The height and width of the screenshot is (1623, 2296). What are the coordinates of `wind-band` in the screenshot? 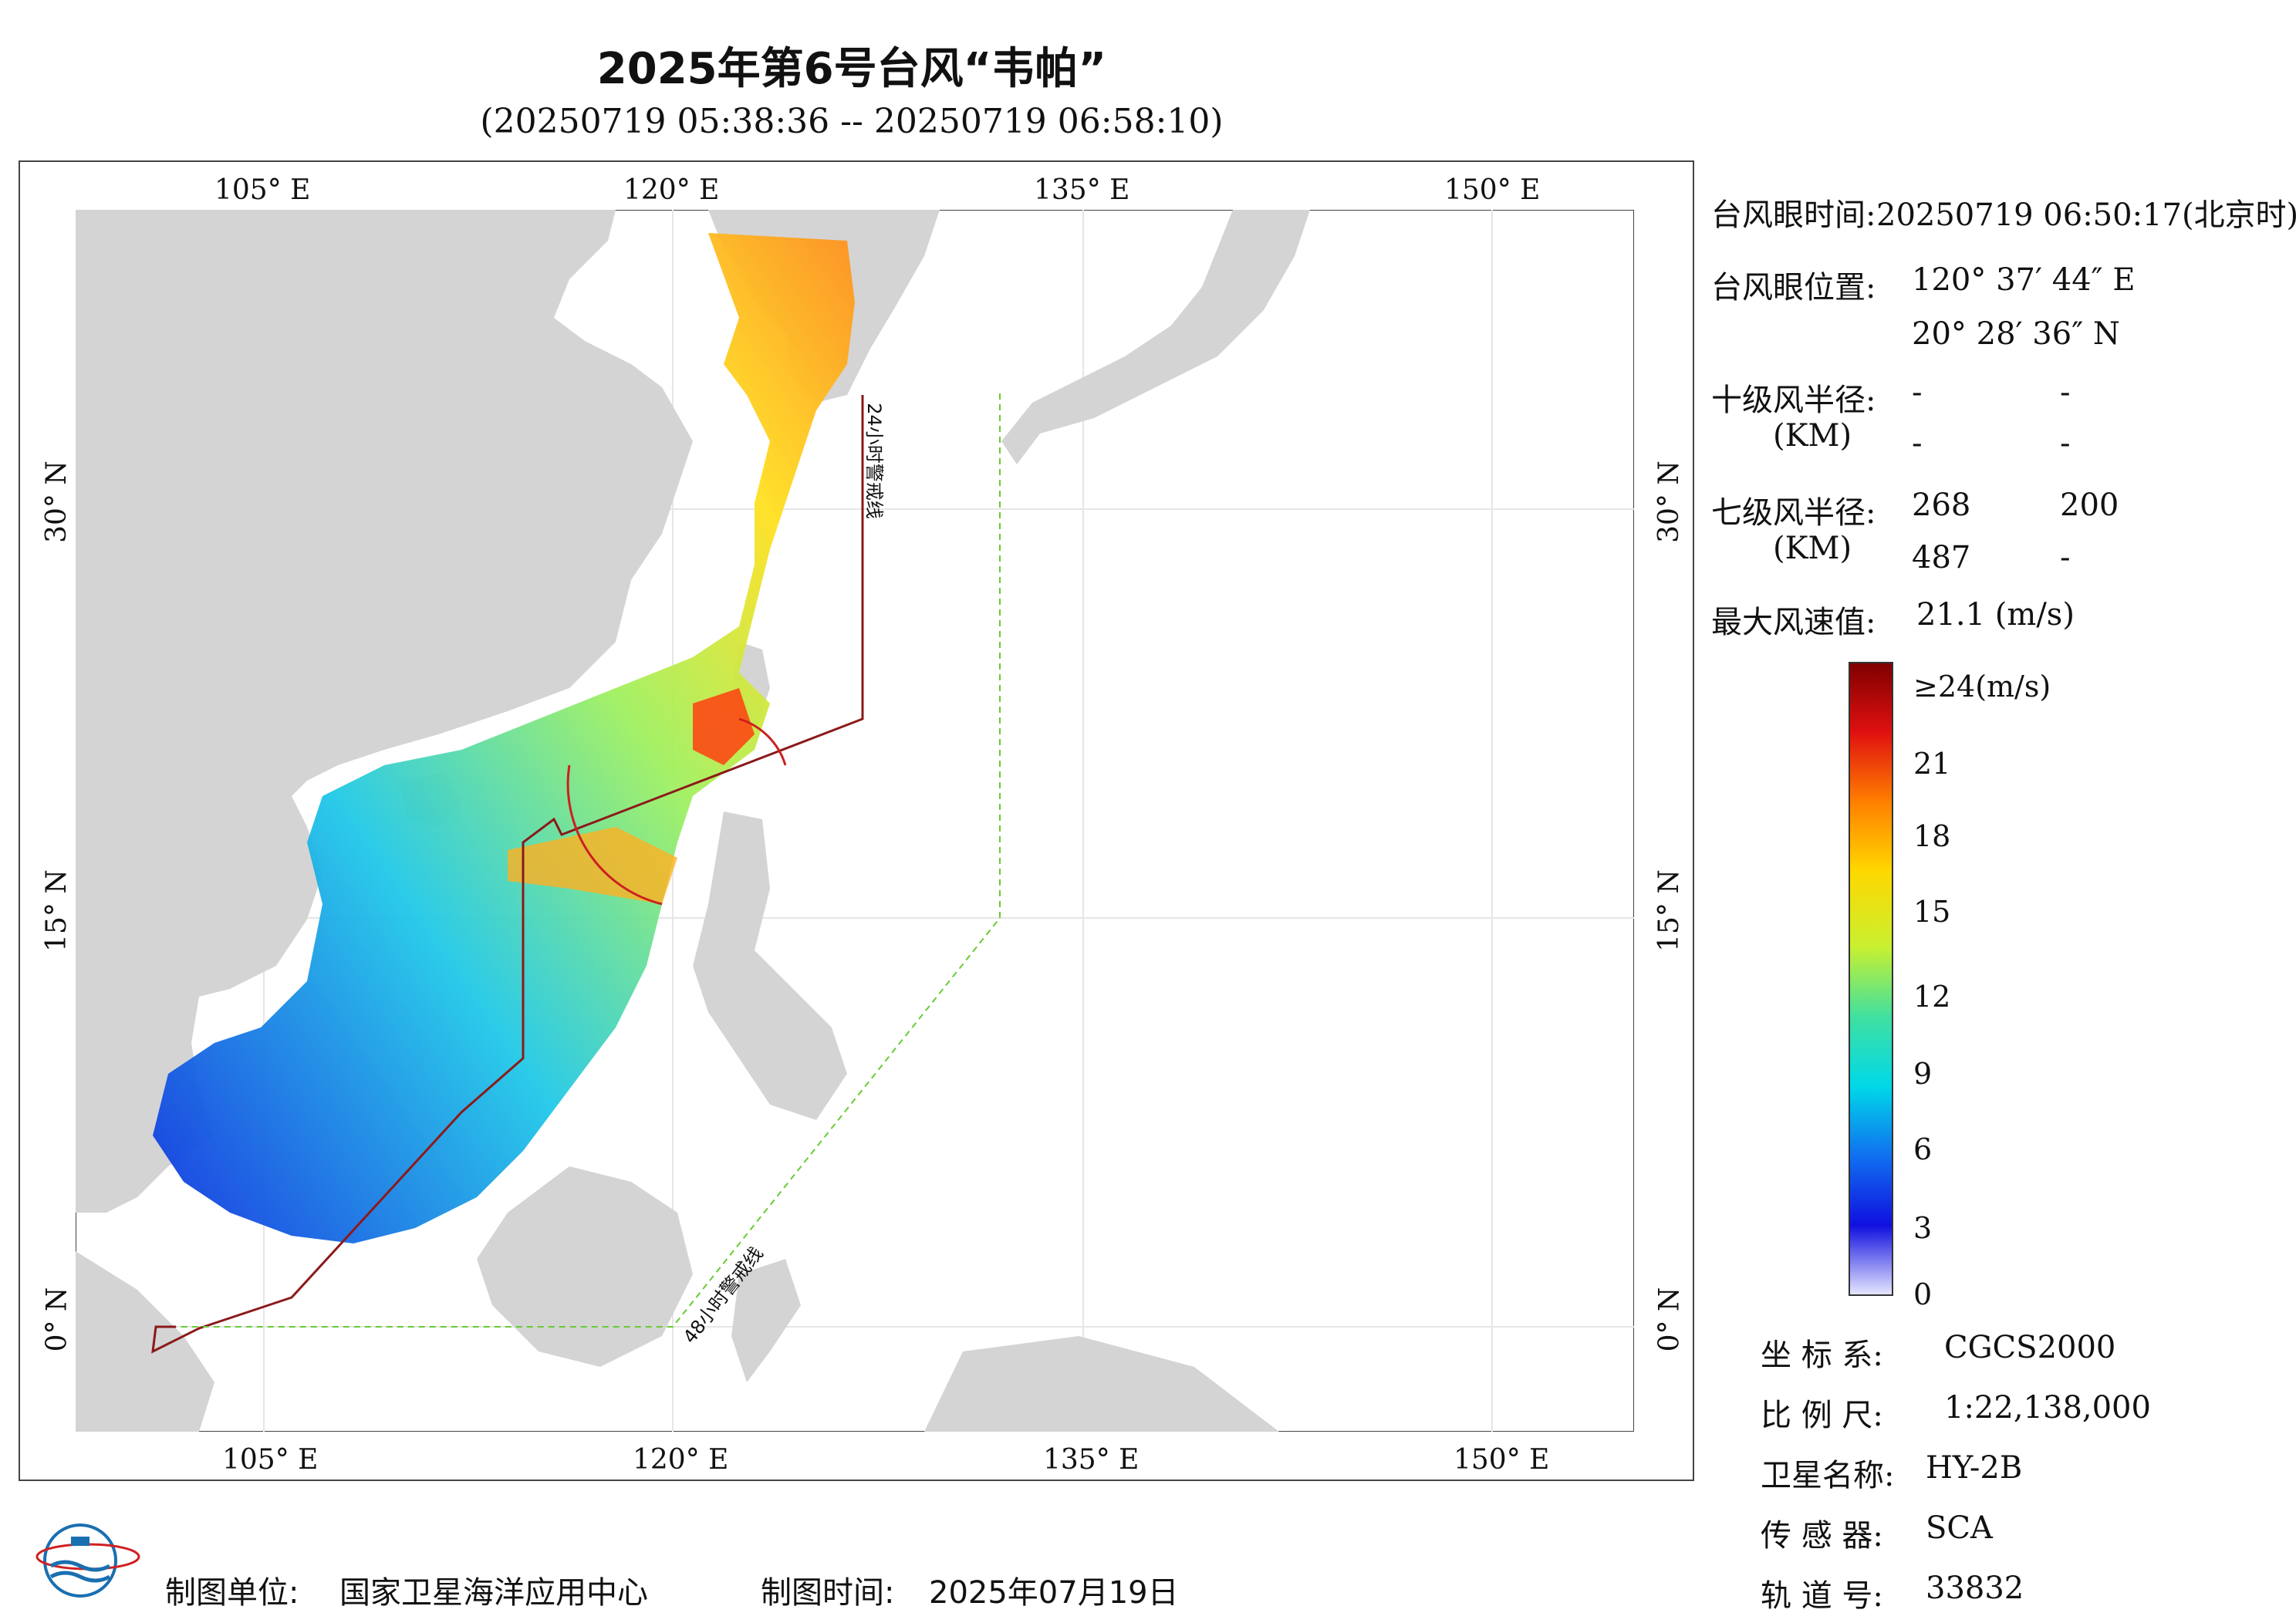 It's located at (592, 865).